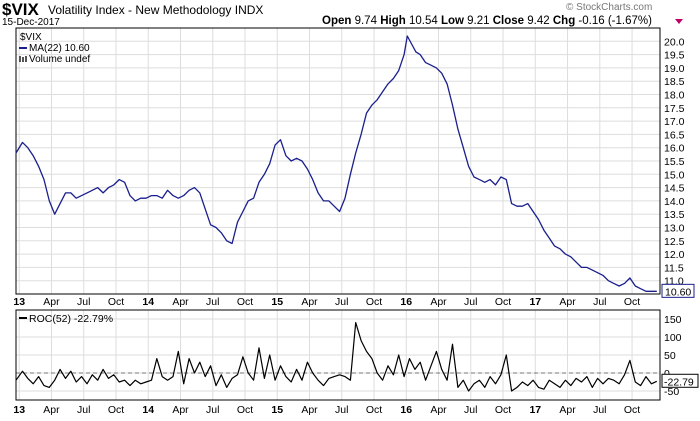  I want to click on price-last-value-tag, so click(678, 290).